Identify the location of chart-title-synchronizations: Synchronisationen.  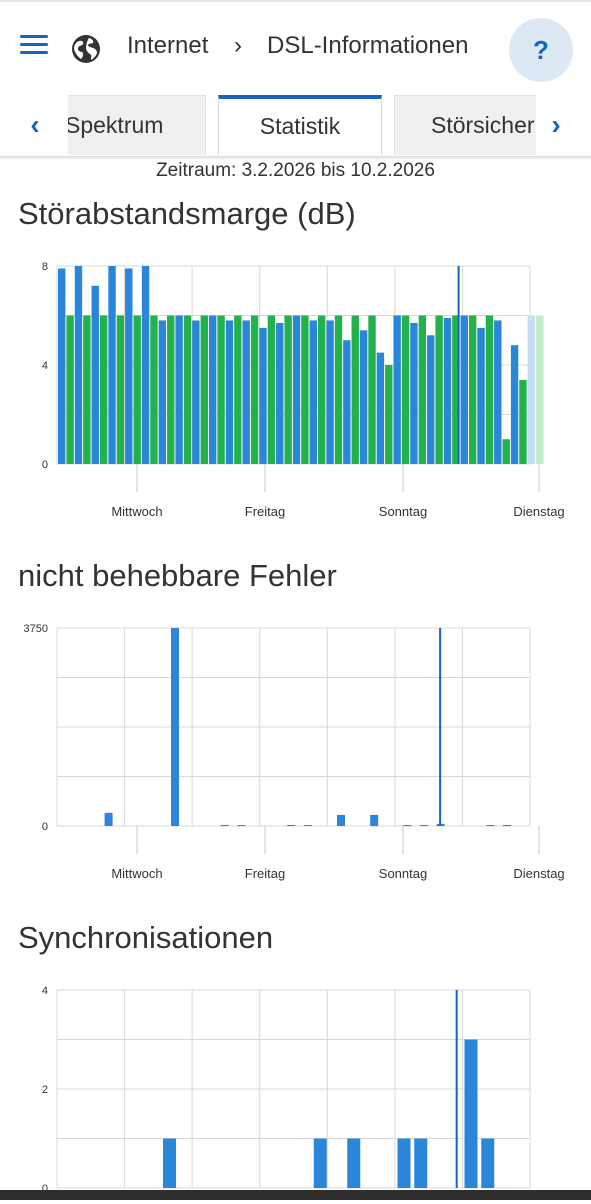
(146, 937).